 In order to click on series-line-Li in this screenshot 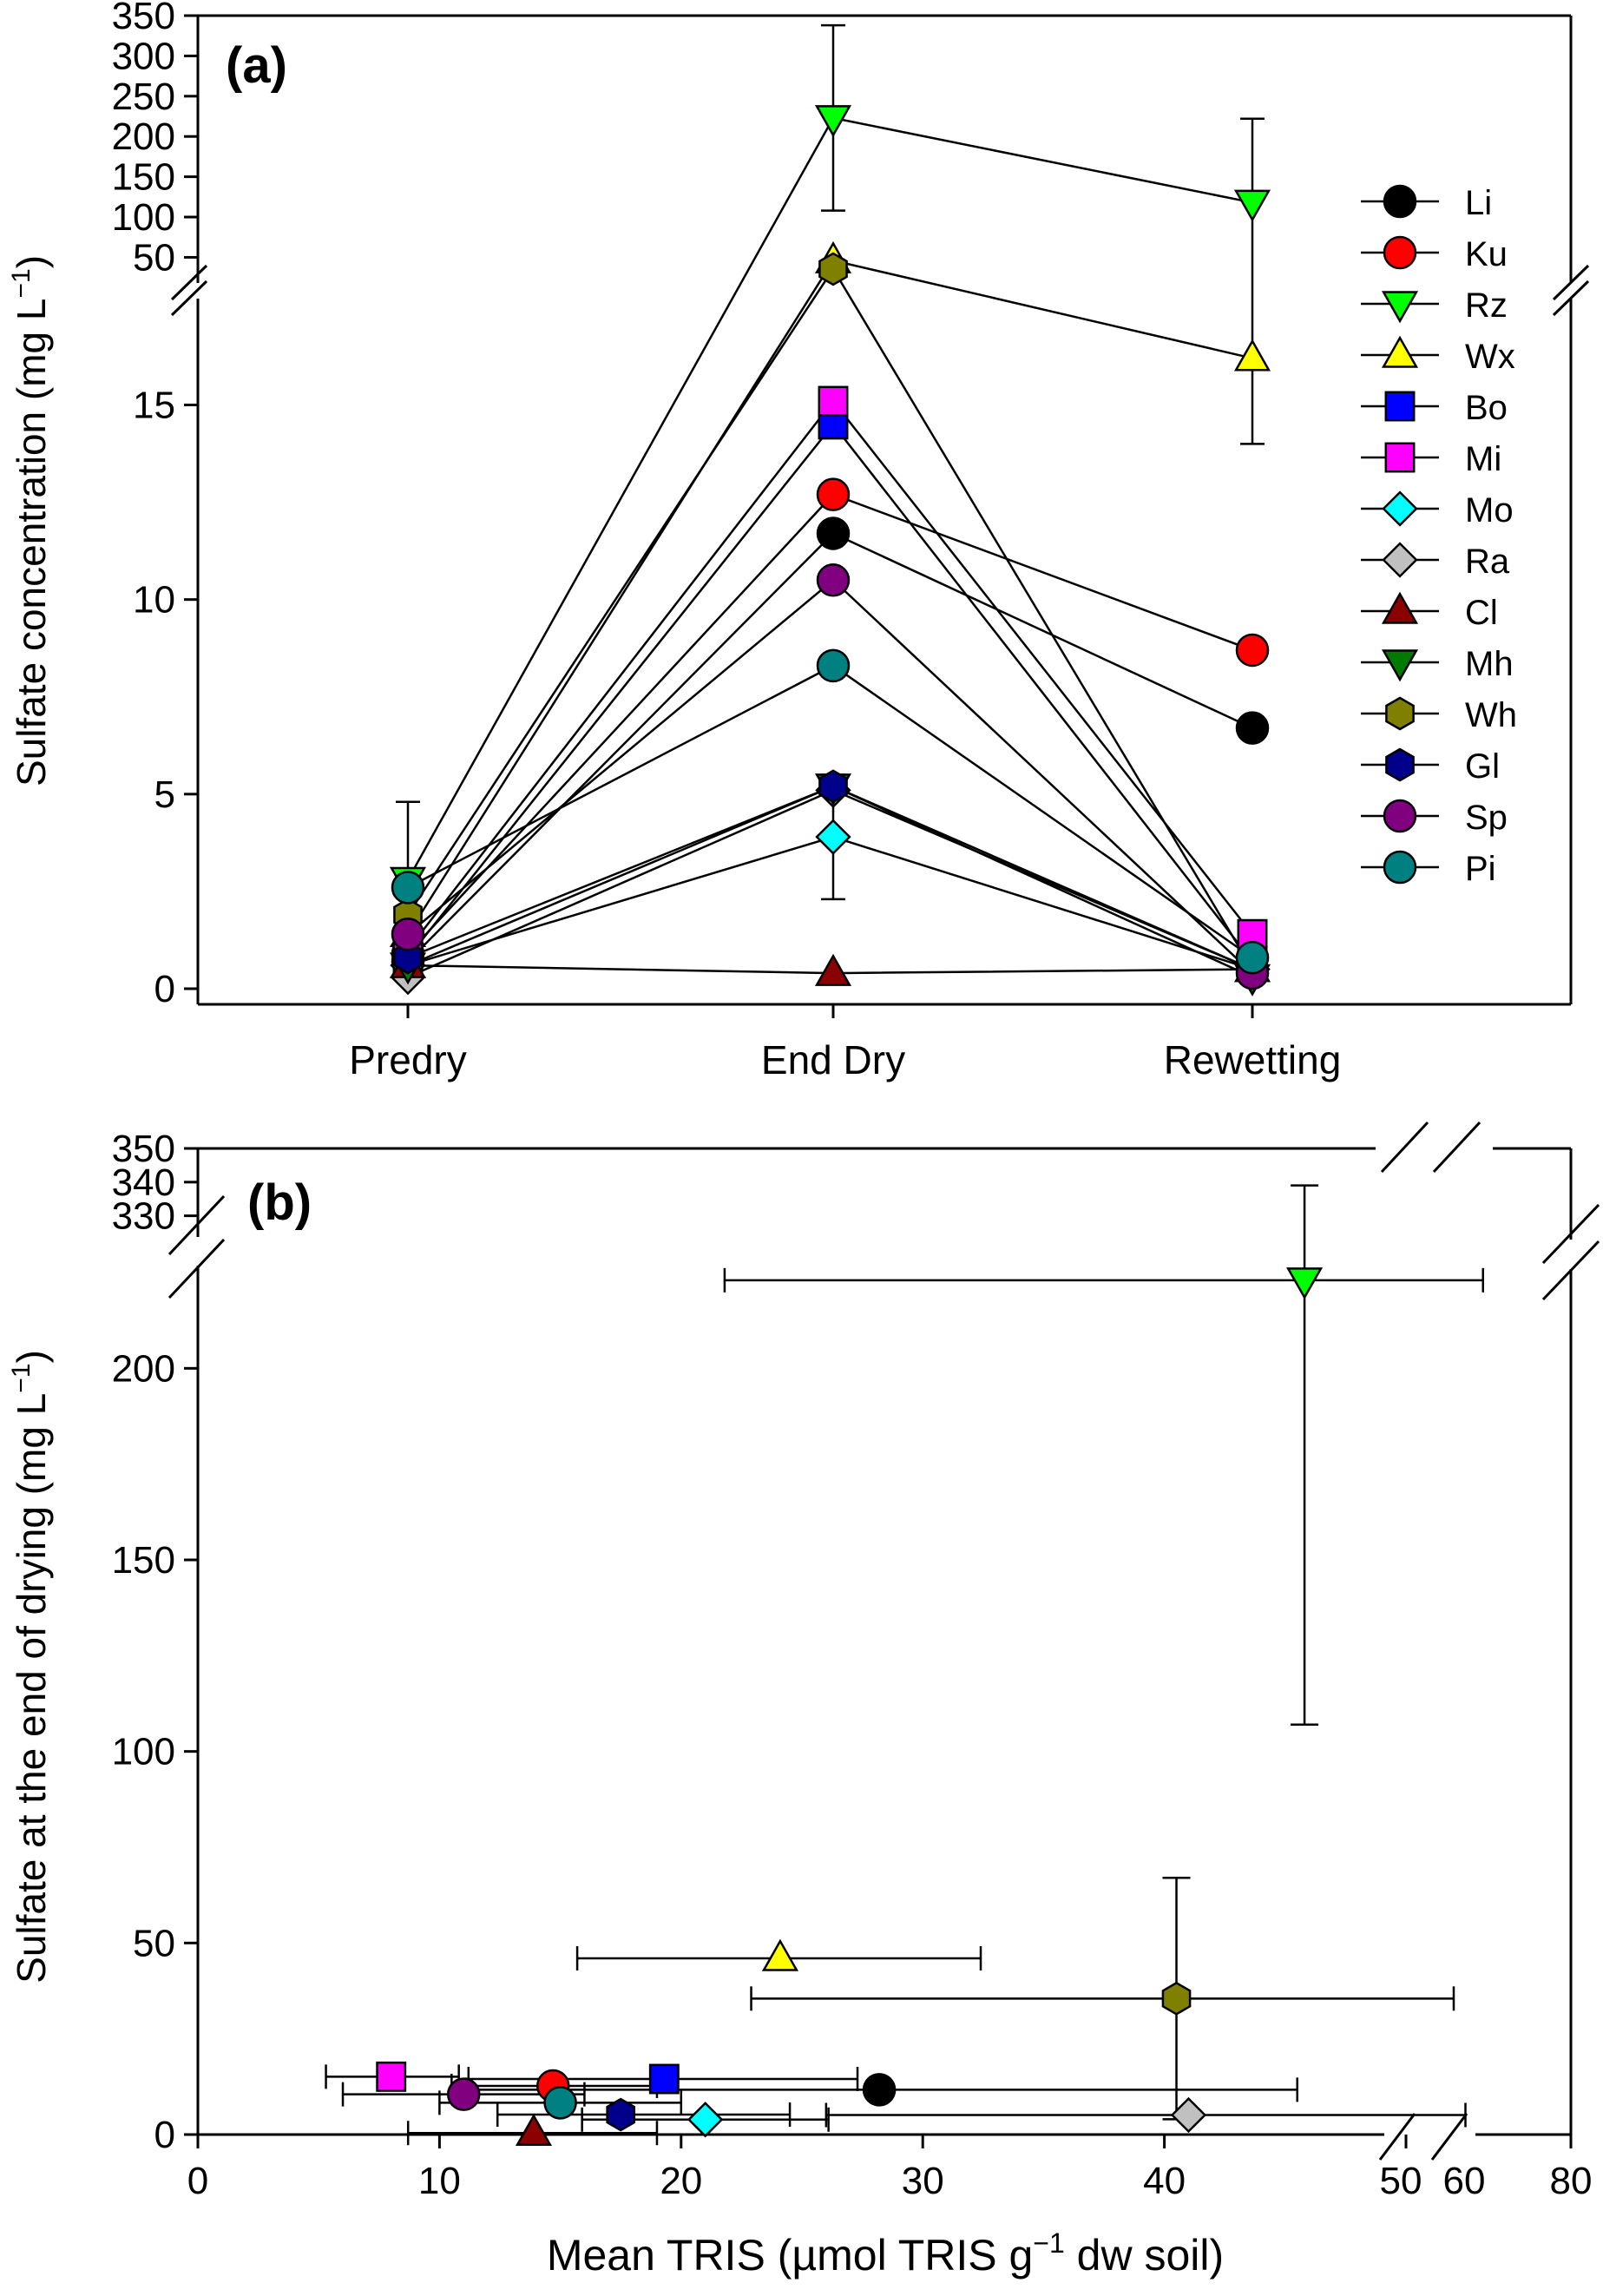, I will do `click(830, 747)`.